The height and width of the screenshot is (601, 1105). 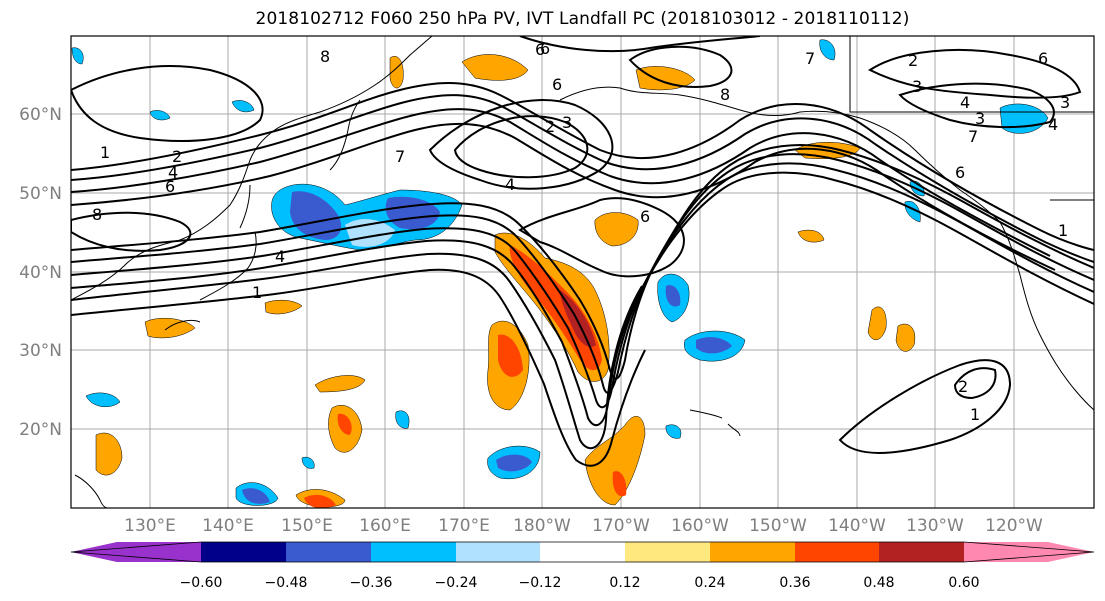 I want to click on lat-label: 50°N, so click(x=40, y=194).